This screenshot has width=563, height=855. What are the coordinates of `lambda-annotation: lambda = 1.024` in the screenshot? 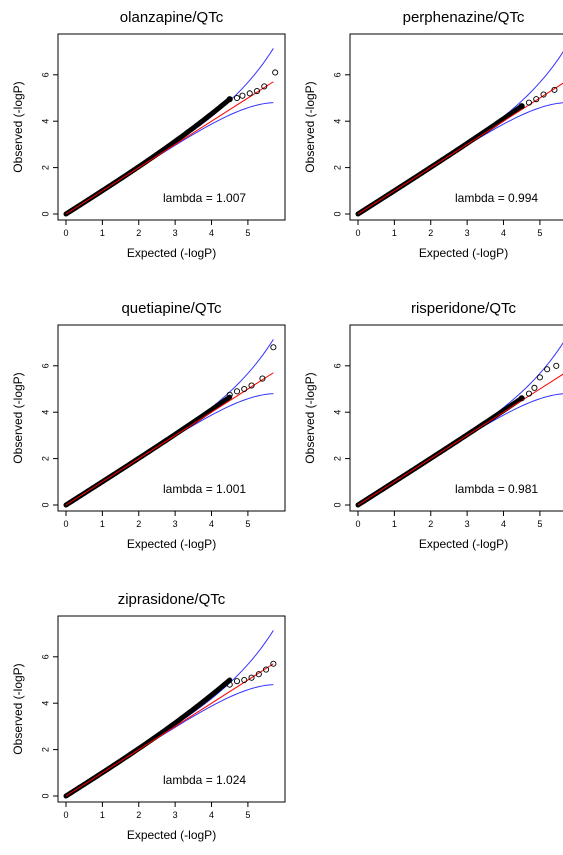 It's located at (204, 780).